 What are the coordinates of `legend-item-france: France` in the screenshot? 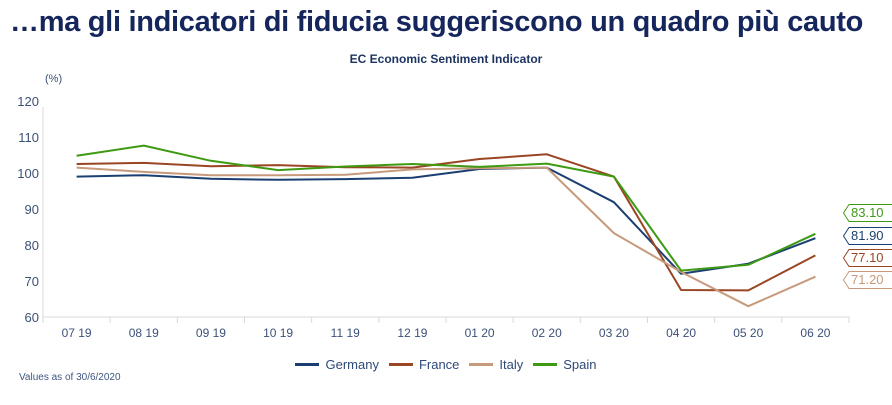 It's located at (424, 364).